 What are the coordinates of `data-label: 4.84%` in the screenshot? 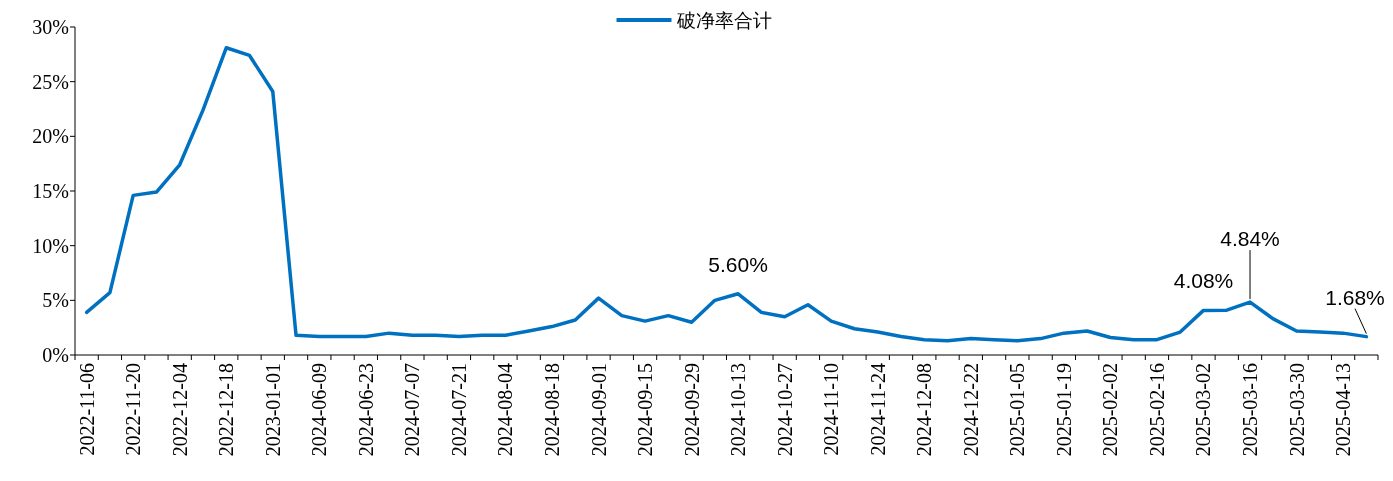 It's located at (1250, 239).